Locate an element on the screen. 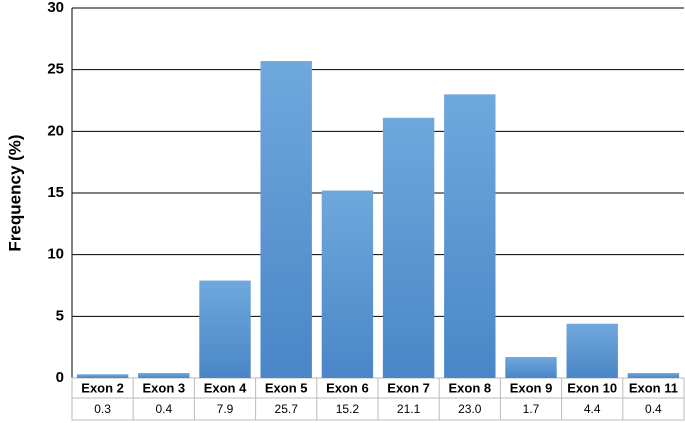  value-label: 7.9 is located at coordinates (225, 409).